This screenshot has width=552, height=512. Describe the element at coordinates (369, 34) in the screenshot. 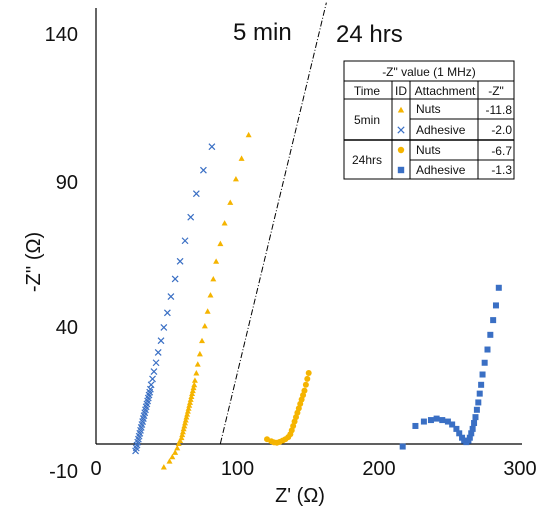

I see `annotation-24hrs: 24 hrs` at that location.